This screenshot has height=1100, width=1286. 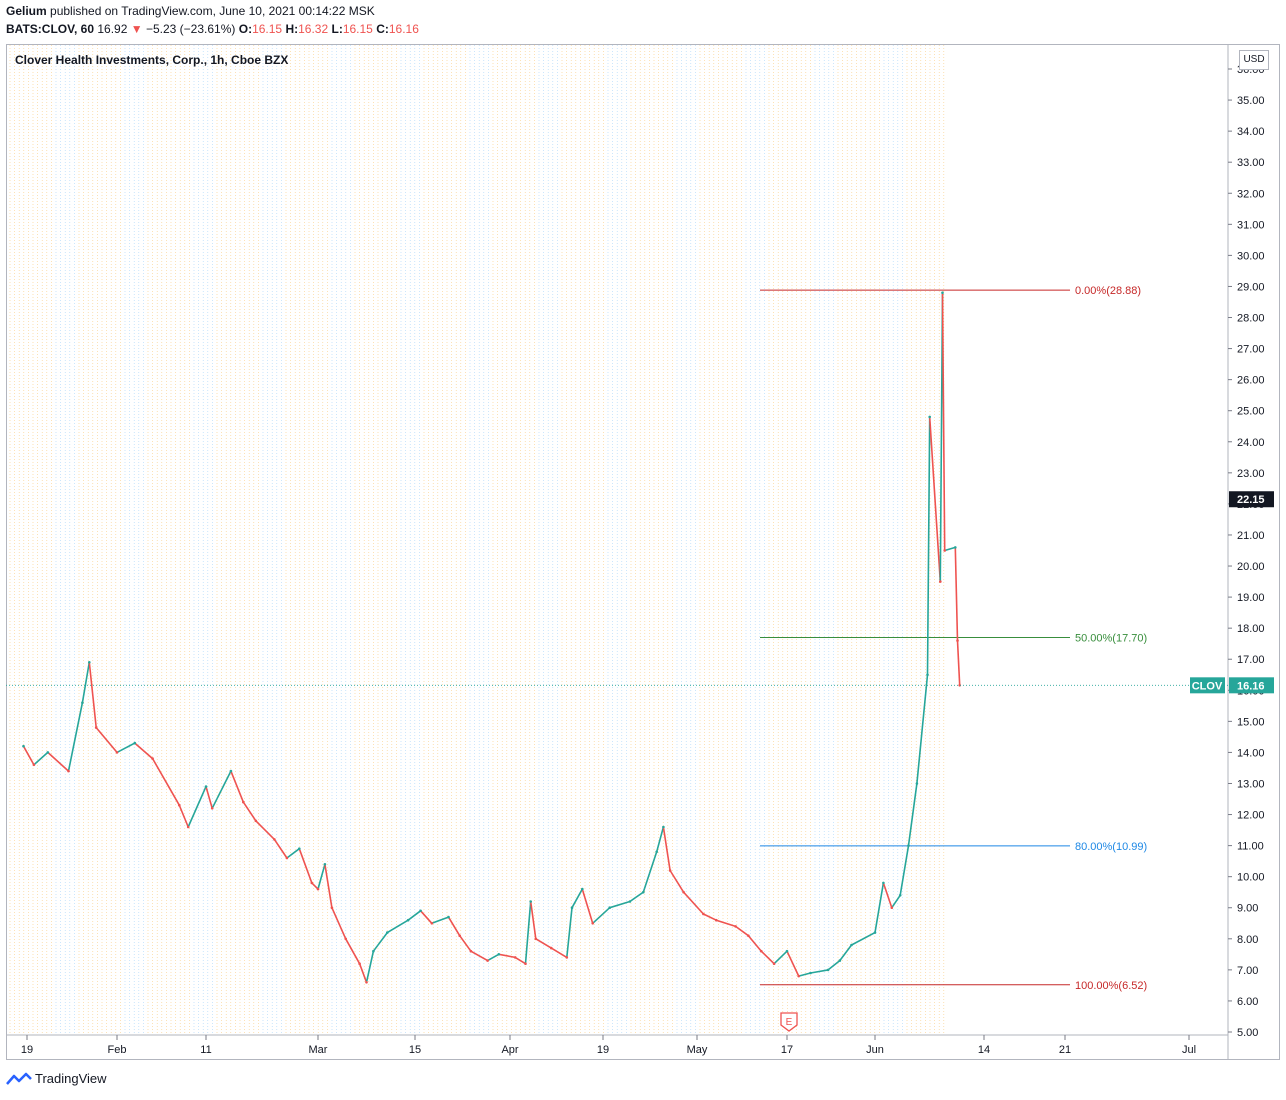 I want to click on price-tick-label: 19.00, so click(x=1251, y=598).